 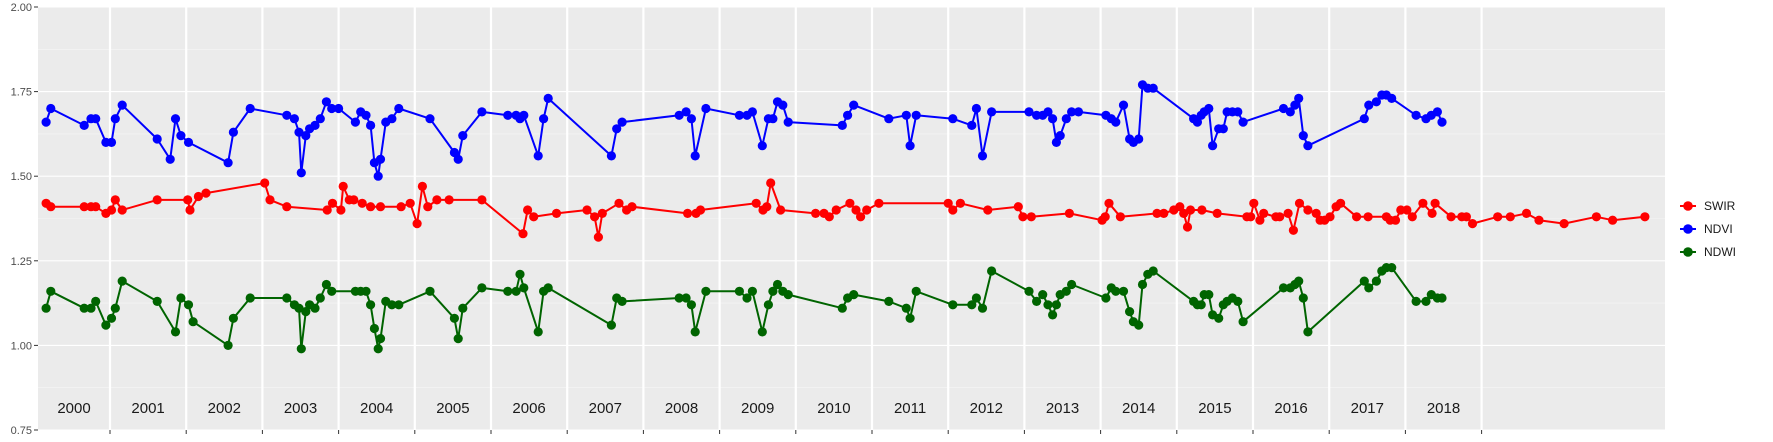 I want to click on x-axis, so click(x=796, y=432).